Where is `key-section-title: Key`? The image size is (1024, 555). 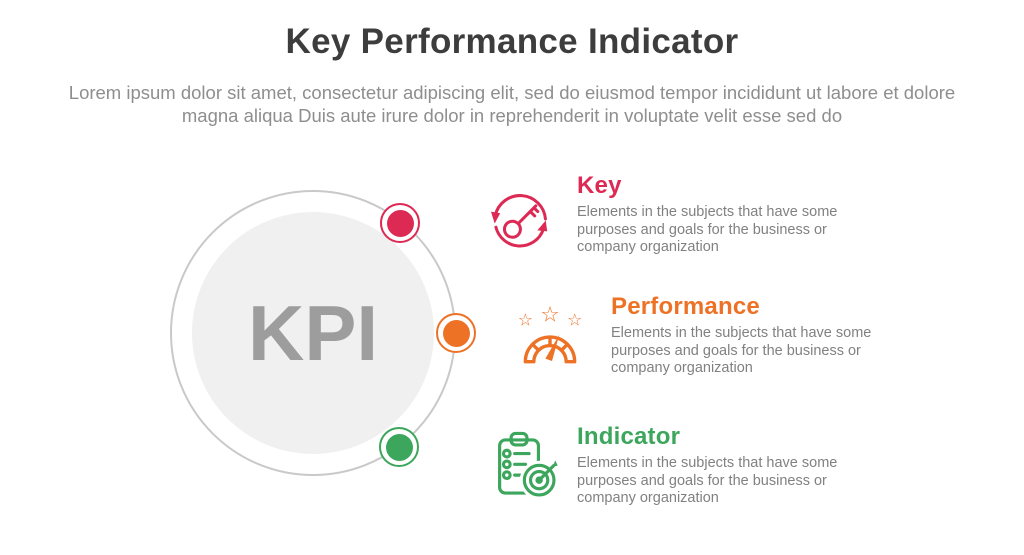
key-section-title: Key is located at coordinates (599, 185).